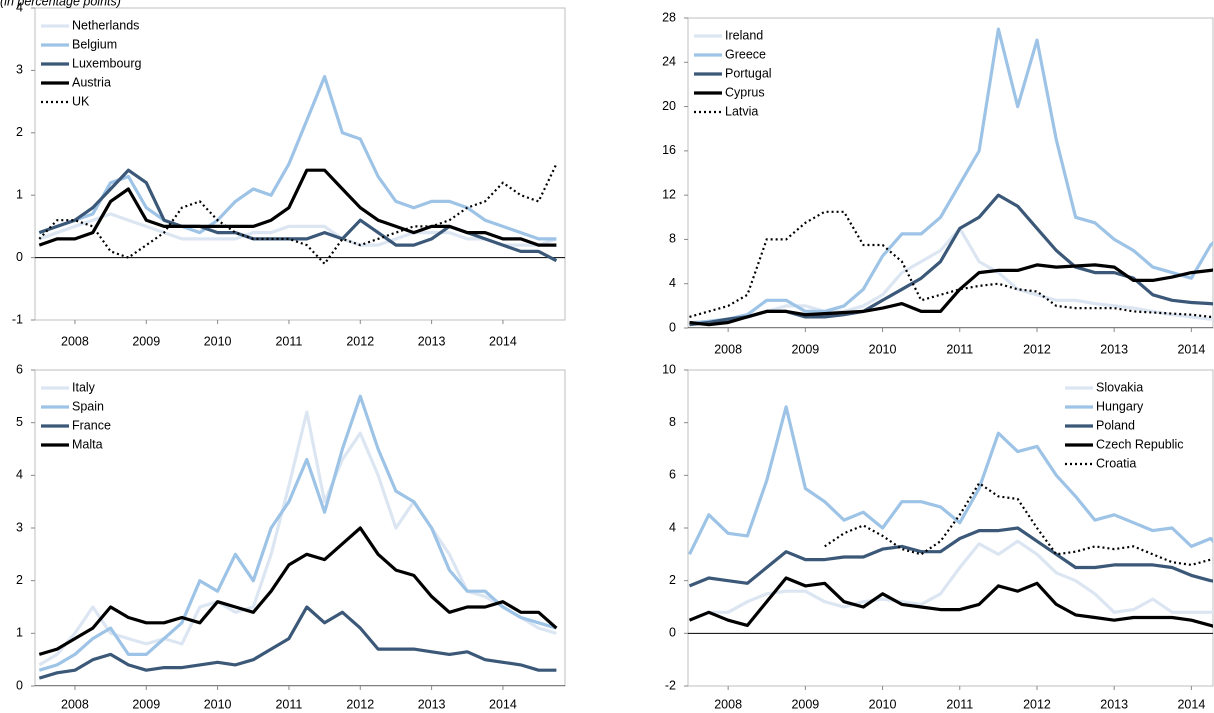  I want to click on legend-label: Slovakia, so click(1119, 387).